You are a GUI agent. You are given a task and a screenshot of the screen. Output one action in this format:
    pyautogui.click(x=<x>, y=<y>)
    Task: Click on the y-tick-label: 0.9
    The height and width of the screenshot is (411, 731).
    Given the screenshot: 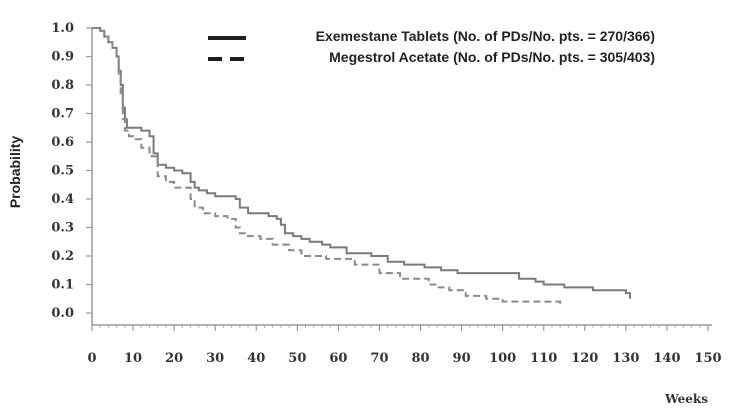 What is the action you would take?
    pyautogui.click(x=62, y=57)
    